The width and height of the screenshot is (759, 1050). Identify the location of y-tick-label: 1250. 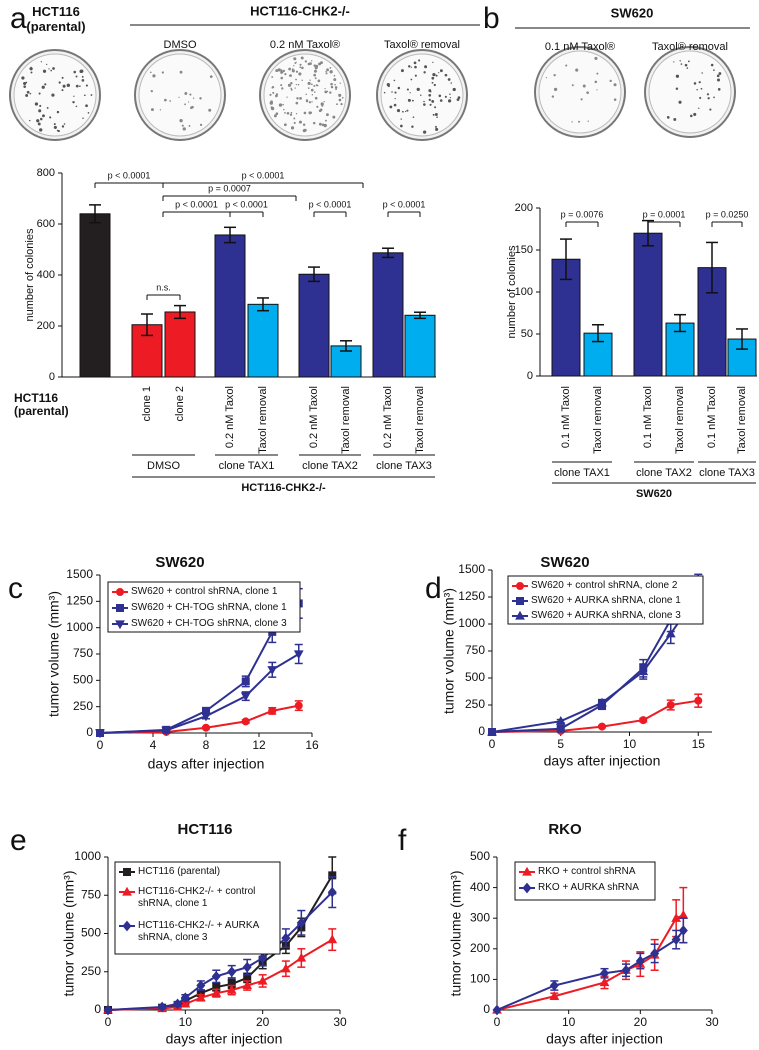
(471, 596).